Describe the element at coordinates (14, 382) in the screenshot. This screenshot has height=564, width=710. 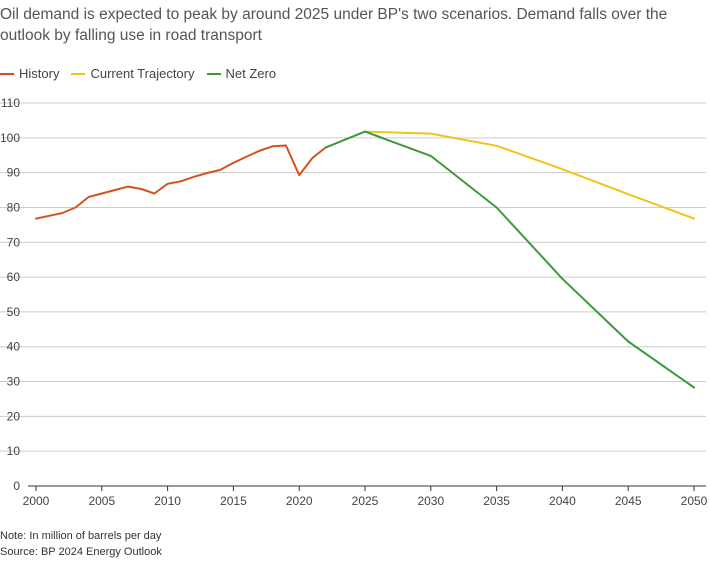
I see `y-tick-label-30: 30` at that location.